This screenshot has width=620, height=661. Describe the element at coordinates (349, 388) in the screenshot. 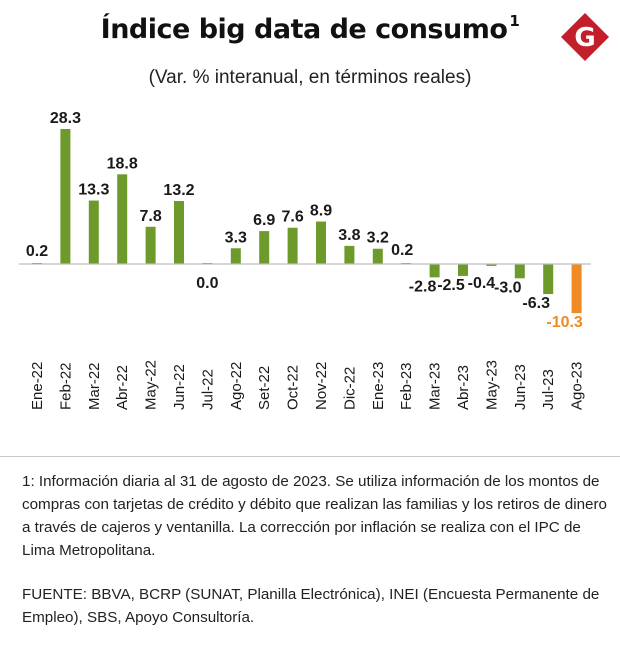

I see `x-tick-label: Dic-22` at that location.